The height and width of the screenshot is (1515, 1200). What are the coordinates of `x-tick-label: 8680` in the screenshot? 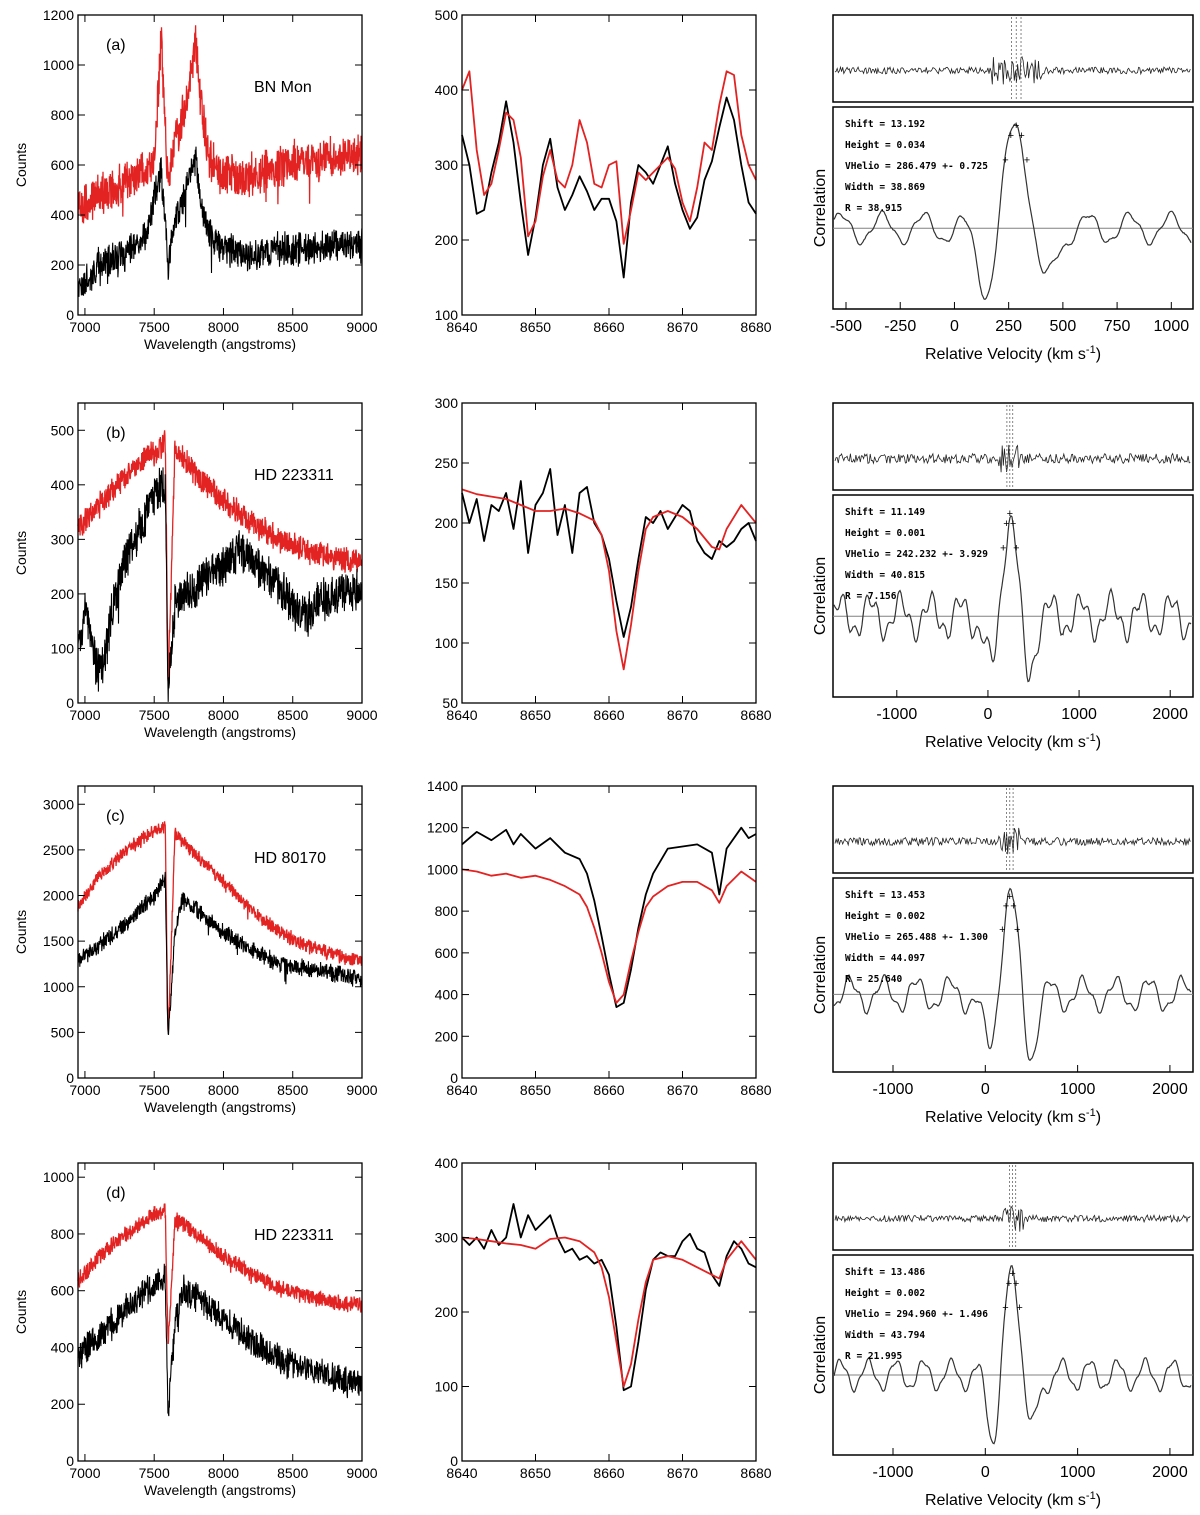 It's located at (755, 715).